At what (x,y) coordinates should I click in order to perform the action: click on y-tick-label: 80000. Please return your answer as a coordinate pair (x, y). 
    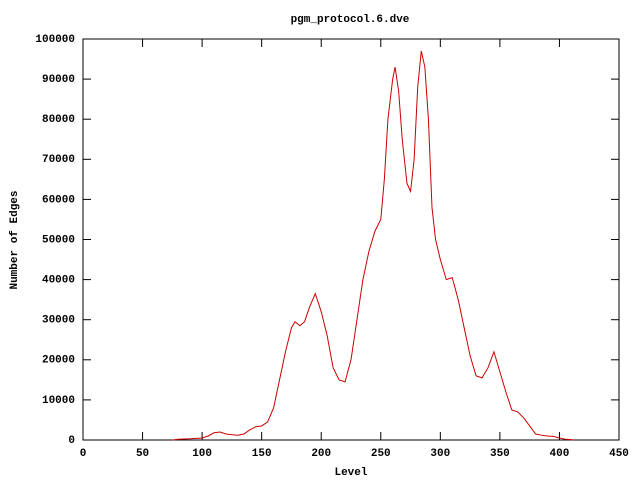
    Looking at the image, I should click on (58, 120).